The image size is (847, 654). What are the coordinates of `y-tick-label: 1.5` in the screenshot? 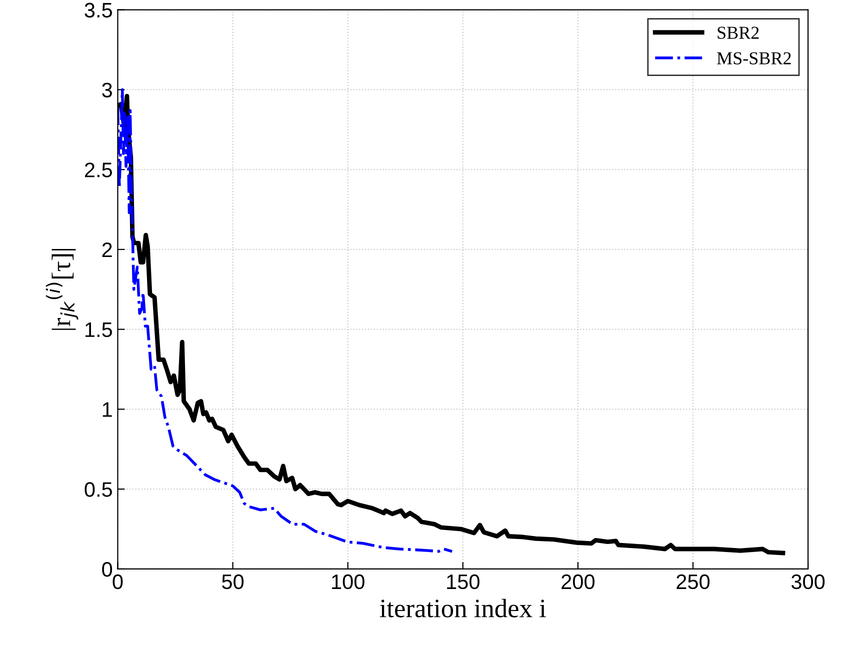 It's located at (99, 330).